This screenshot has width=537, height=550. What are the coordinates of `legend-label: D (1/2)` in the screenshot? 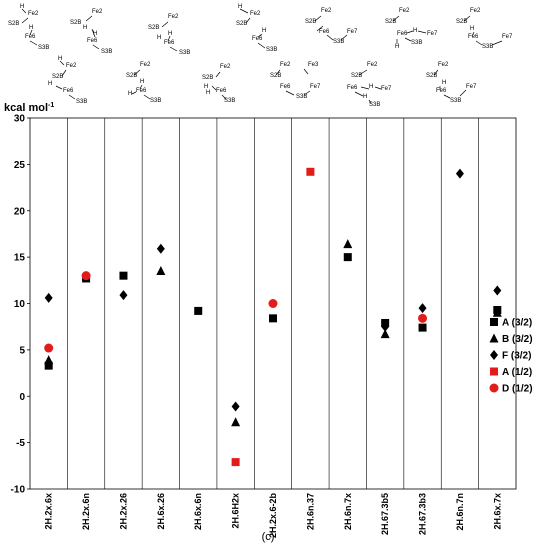 It's located at (517, 389).